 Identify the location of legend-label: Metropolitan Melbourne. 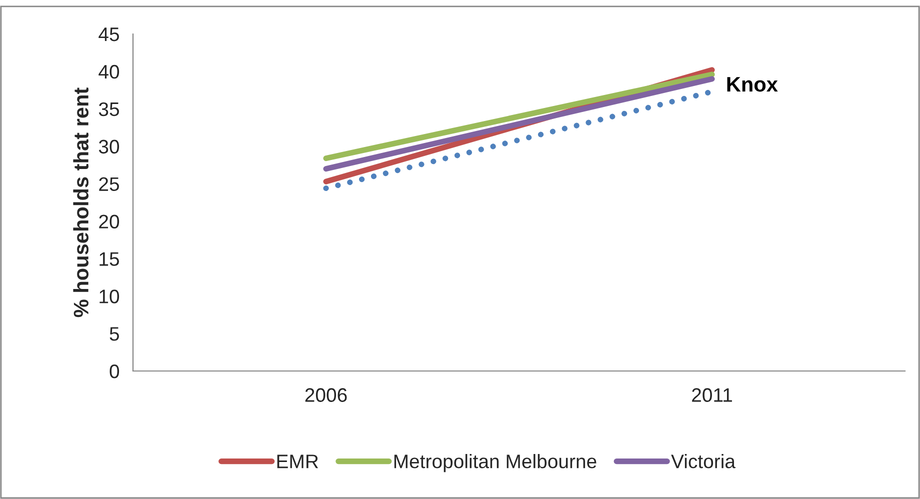
(495, 463).